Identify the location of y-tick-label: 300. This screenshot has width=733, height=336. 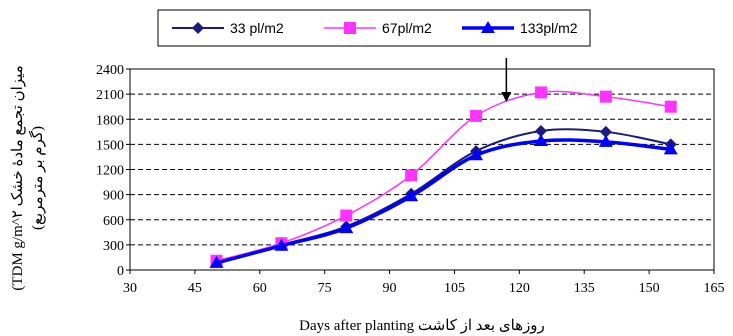
(113, 246).